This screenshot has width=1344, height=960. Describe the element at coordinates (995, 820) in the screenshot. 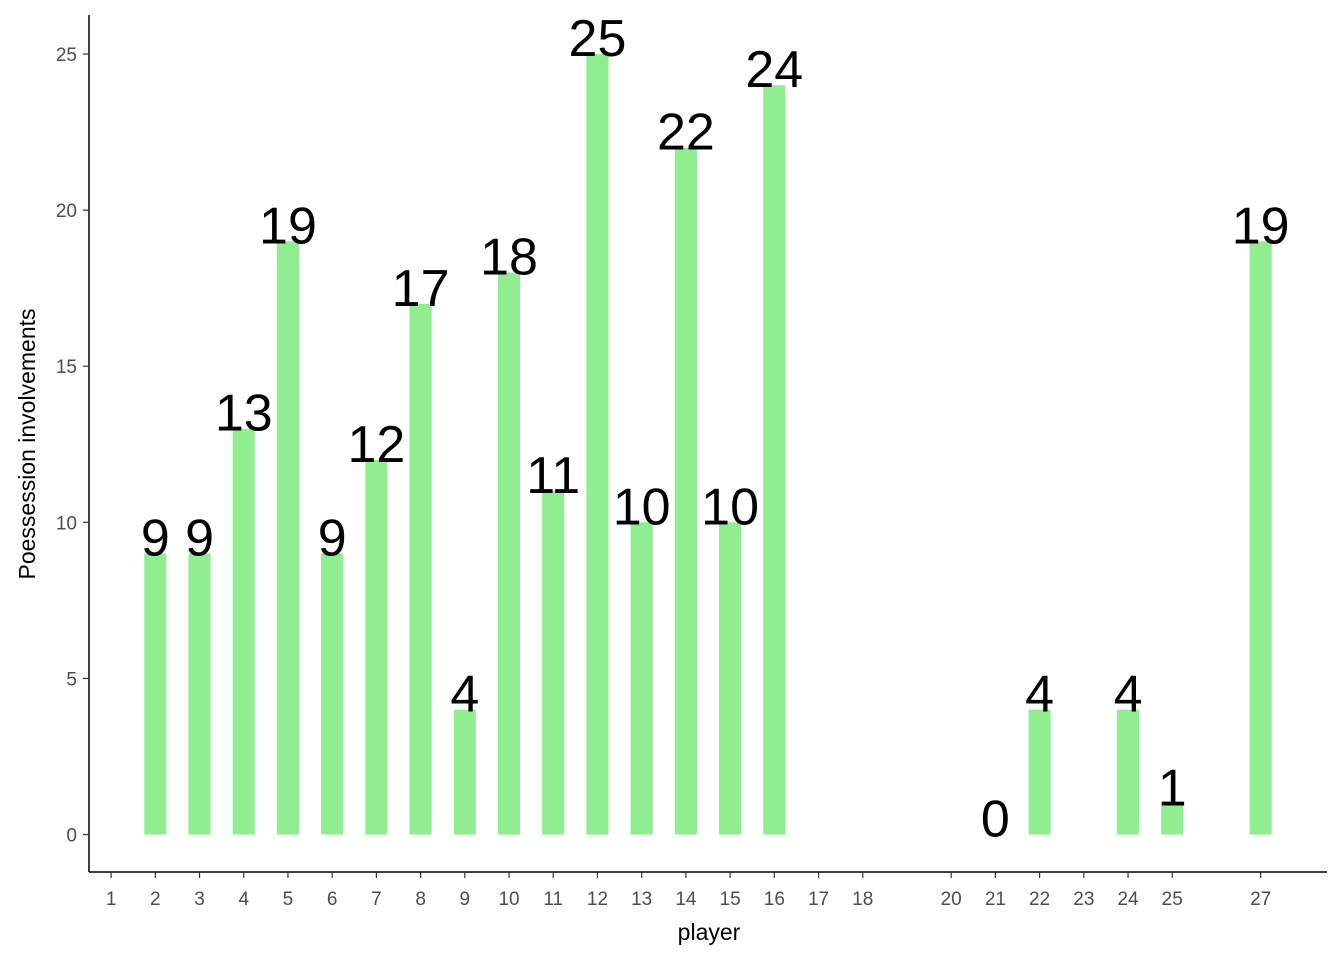

I see `value-label: 0` at that location.